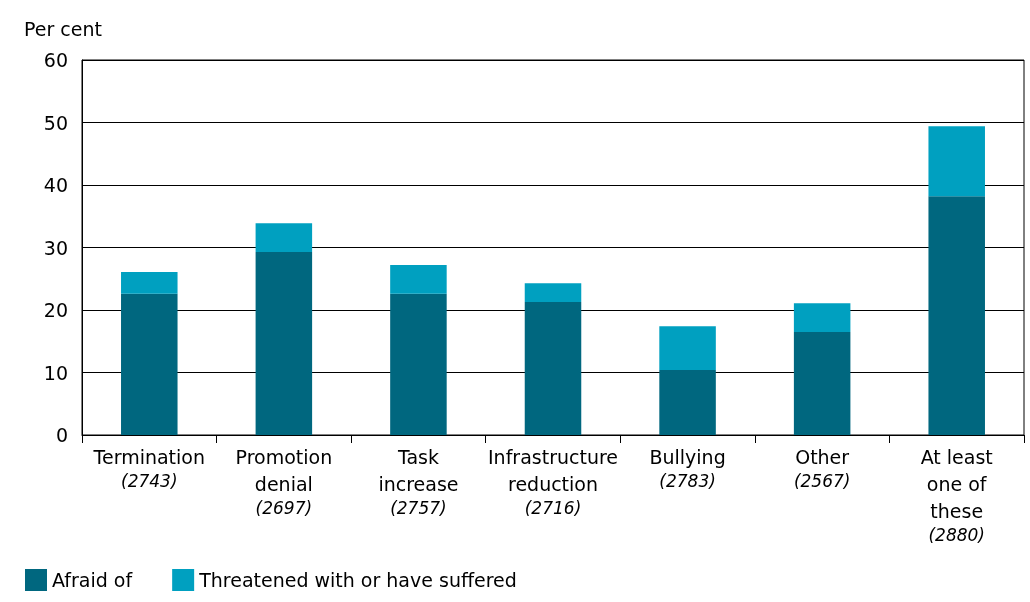 This screenshot has width=1030, height=602. Describe the element at coordinates (63, 28) in the screenshot. I see `y-axis-title: Per cent` at that location.